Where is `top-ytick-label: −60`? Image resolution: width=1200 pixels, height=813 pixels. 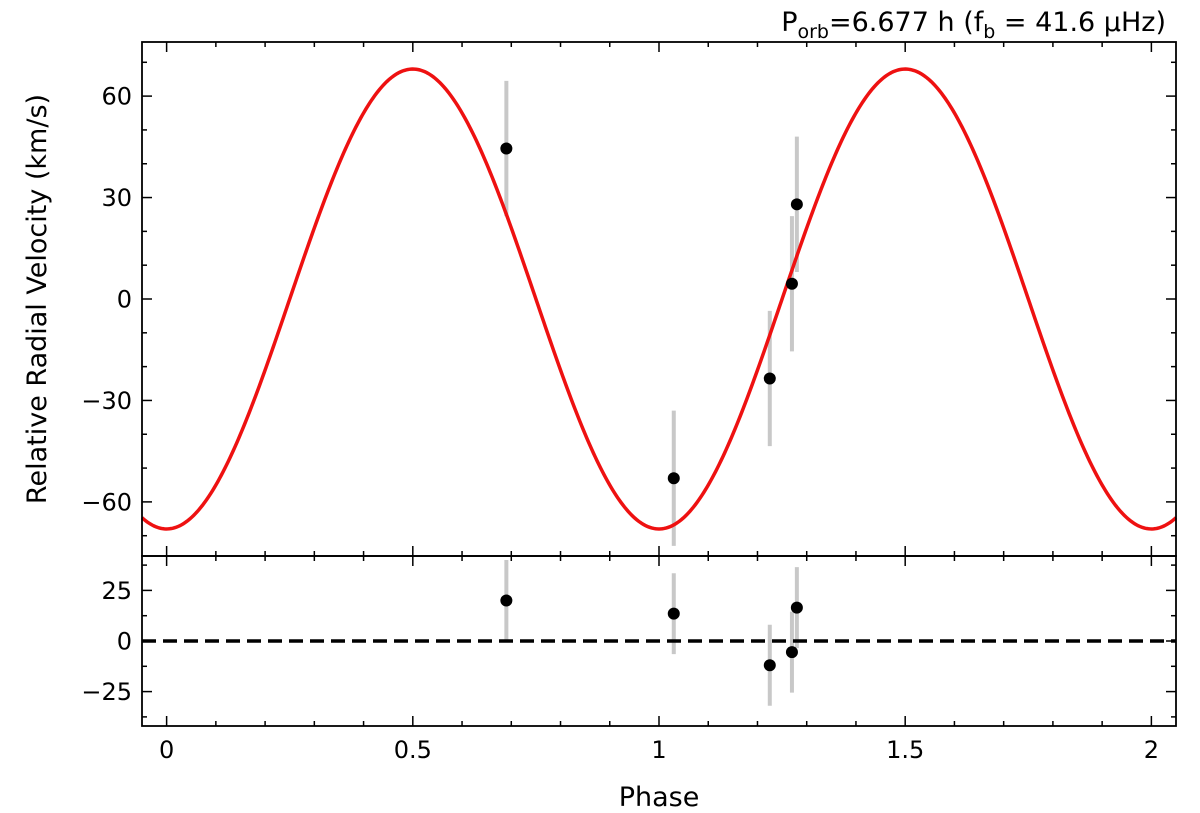
top-ytick-label: −60 is located at coordinates (106, 502).